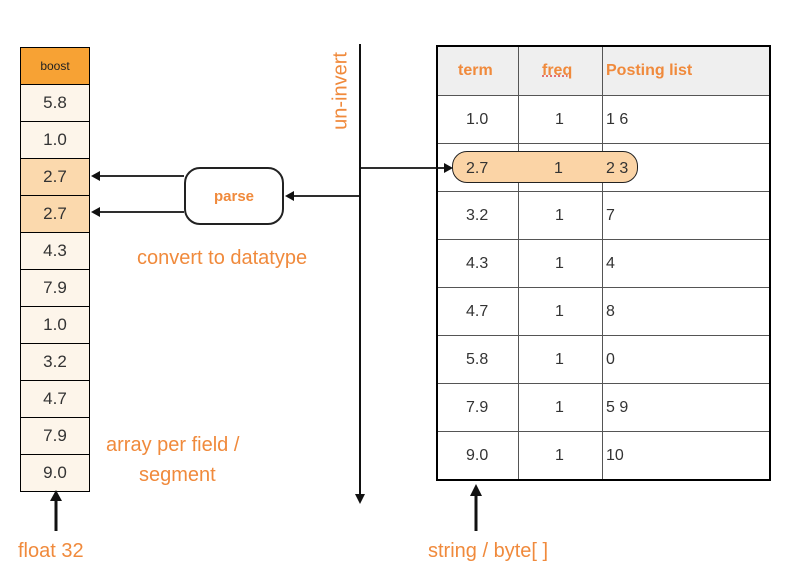  What do you see at coordinates (406, 168) in the screenshot?
I see `lookup-arrow` at bounding box center [406, 168].